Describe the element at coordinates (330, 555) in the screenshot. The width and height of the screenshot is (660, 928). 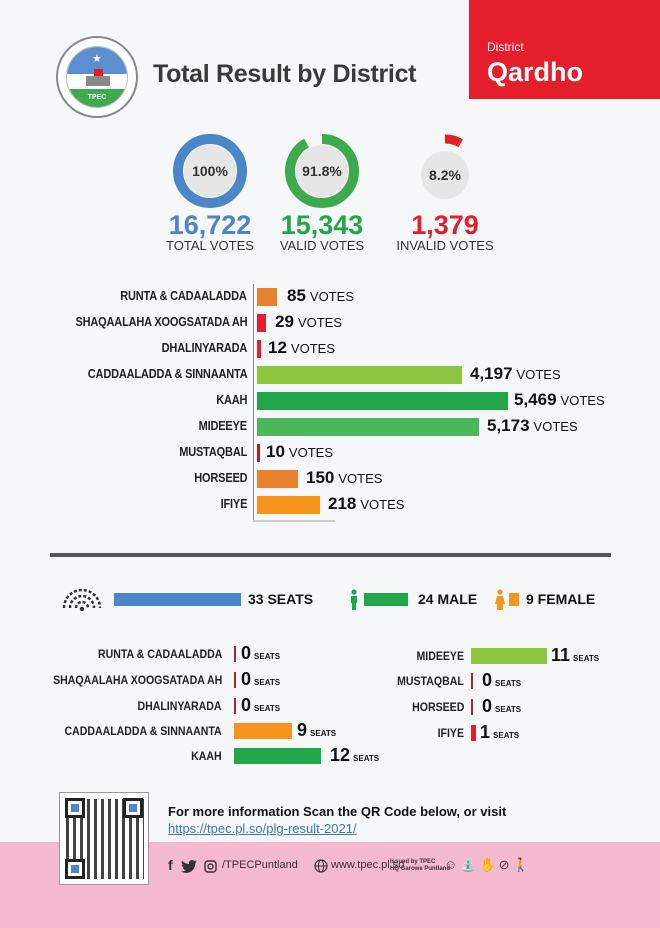
I see `section-divider` at that location.